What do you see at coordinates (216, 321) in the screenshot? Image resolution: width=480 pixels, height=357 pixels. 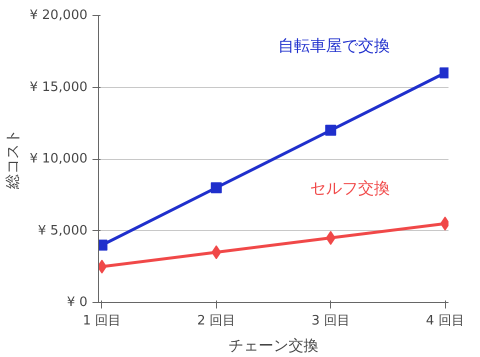 I see `x-tick-label: 2 回目` at bounding box center [216, 321].